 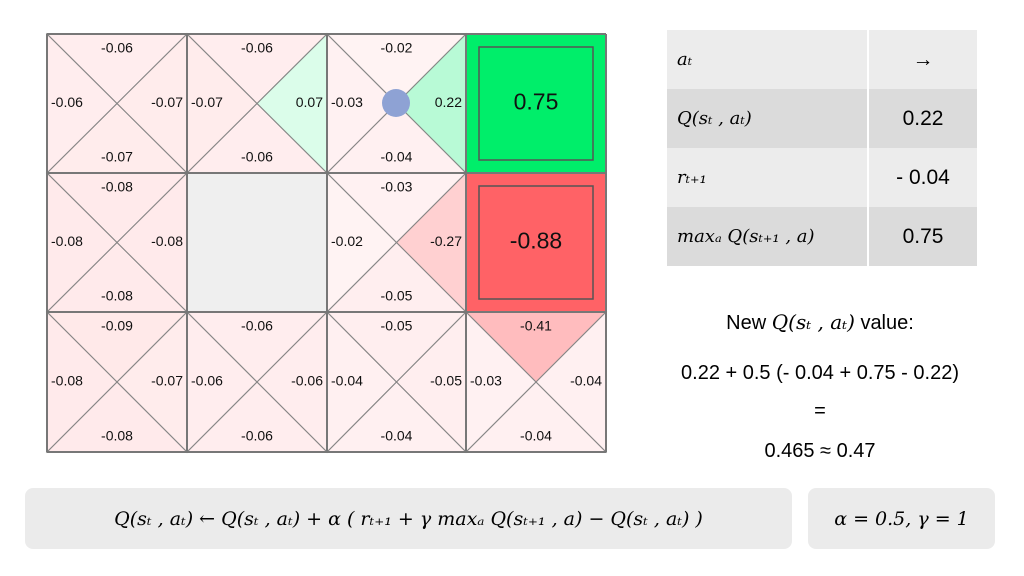 What do you see at coordinates (813, 322) in the screenshot?
I see `heading-math: Q(sₜ , aₜ)` at bounding box center [813, 322].